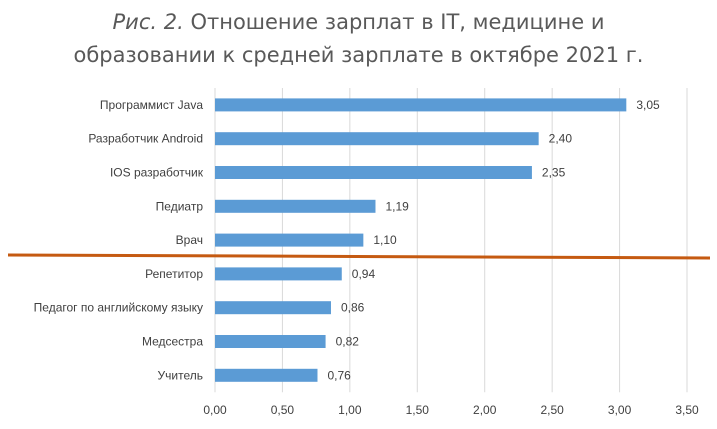 The height and width of the screenshot is (429, 717). Describe the element at coordinates (418, 410) in the screenshot. I see `x-tick-label: 1,50` at that location.